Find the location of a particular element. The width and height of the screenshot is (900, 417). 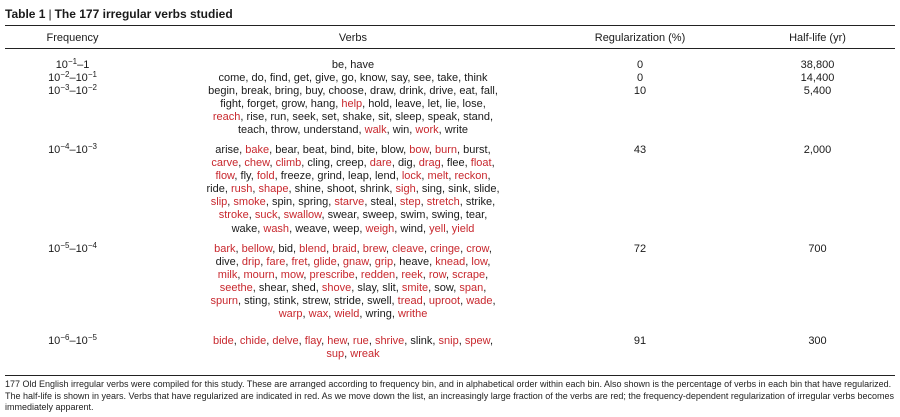

verb: grind is located at coordinates (329, 176).